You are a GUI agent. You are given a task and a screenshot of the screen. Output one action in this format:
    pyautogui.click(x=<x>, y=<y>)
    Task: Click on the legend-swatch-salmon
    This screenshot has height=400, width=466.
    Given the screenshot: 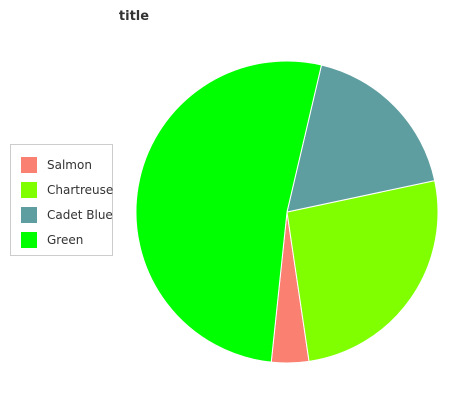 What is the action you would take?
    pyautogui.click(x=29, y=165)
    